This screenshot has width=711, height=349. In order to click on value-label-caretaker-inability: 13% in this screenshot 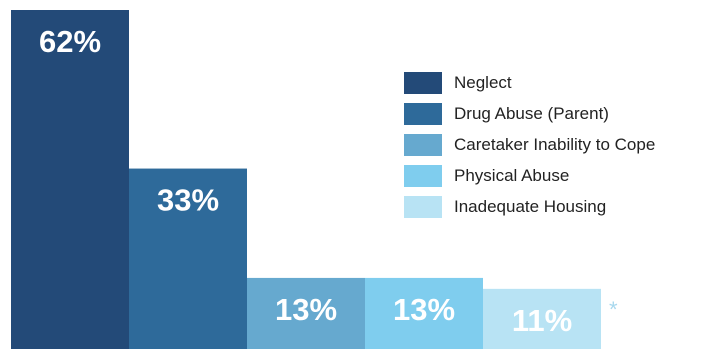, I will do `click(306, 309)`.